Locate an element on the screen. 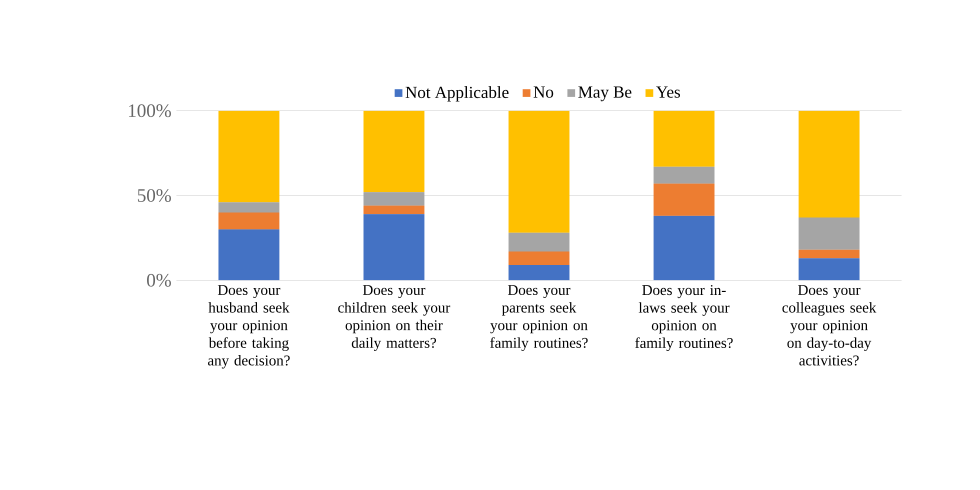 The image size is (980, 490). legend-label: Not Applicable is located at coordinates (457, 94).